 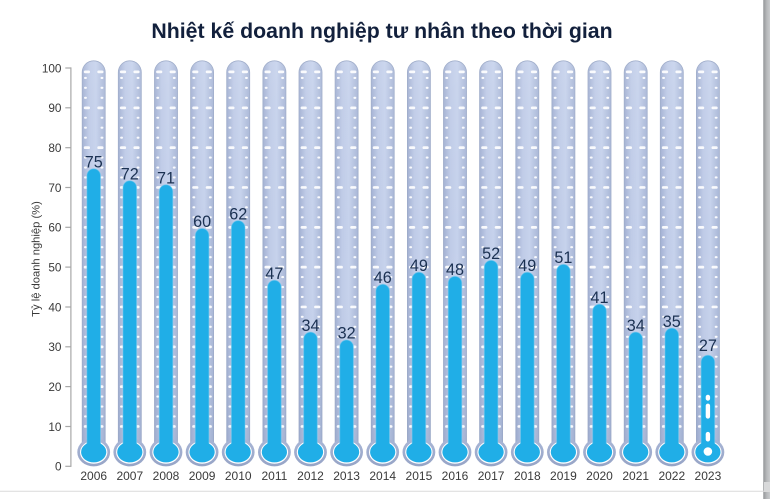 What do you see at coordinates (55, 347) in the screenshot?
I see `svg-text: 30` at bounding box center [55, 347].